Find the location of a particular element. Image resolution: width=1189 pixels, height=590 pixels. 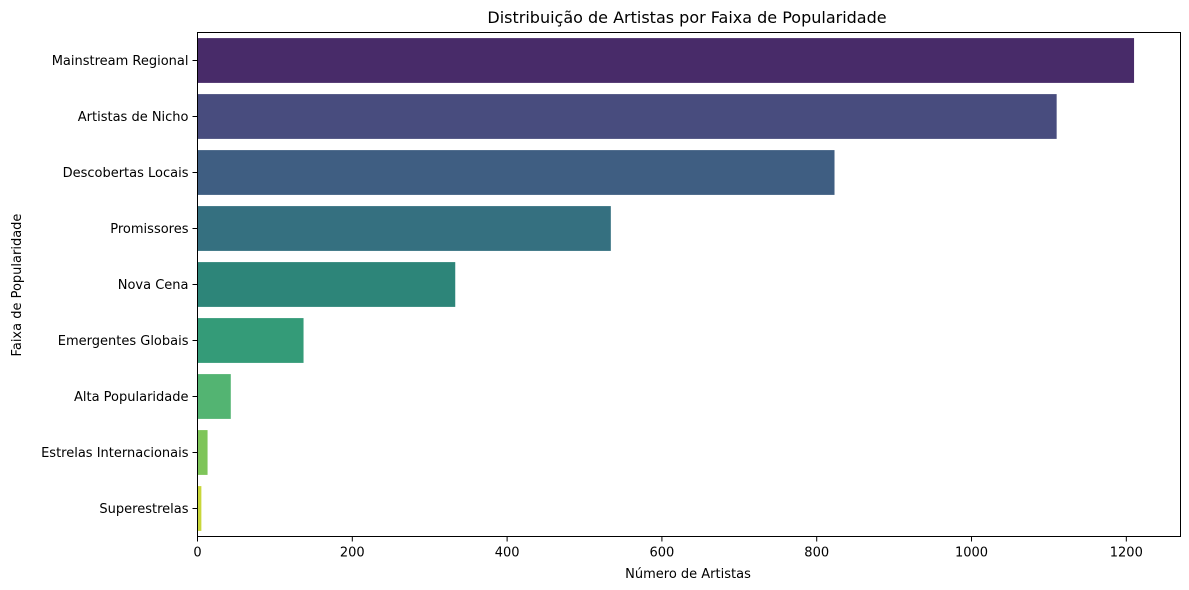

x-tick-label: 600 is located at coordinates (661, 553).